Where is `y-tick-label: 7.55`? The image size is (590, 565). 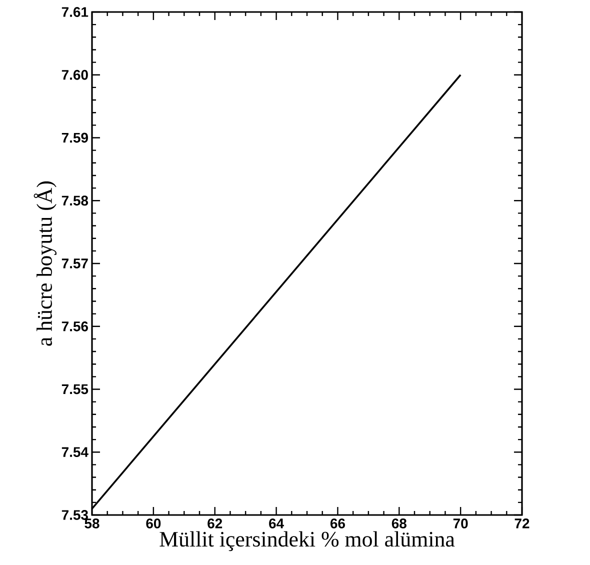
y-tick-label: 7.55 is located at coordinates (75, 389).